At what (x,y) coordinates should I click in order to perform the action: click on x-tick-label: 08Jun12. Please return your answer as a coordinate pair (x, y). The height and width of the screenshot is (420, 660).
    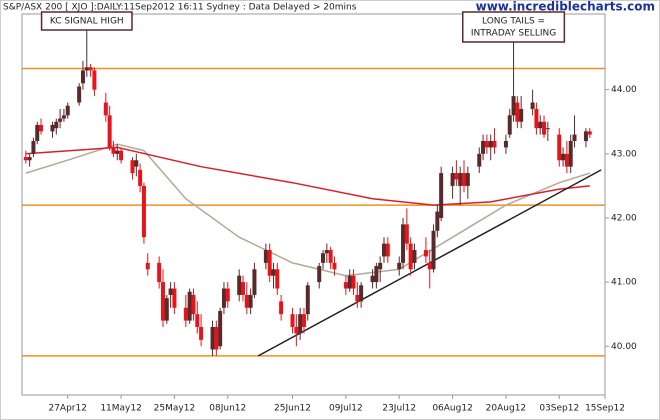
    Looking at the image, I should click on (227, 409).